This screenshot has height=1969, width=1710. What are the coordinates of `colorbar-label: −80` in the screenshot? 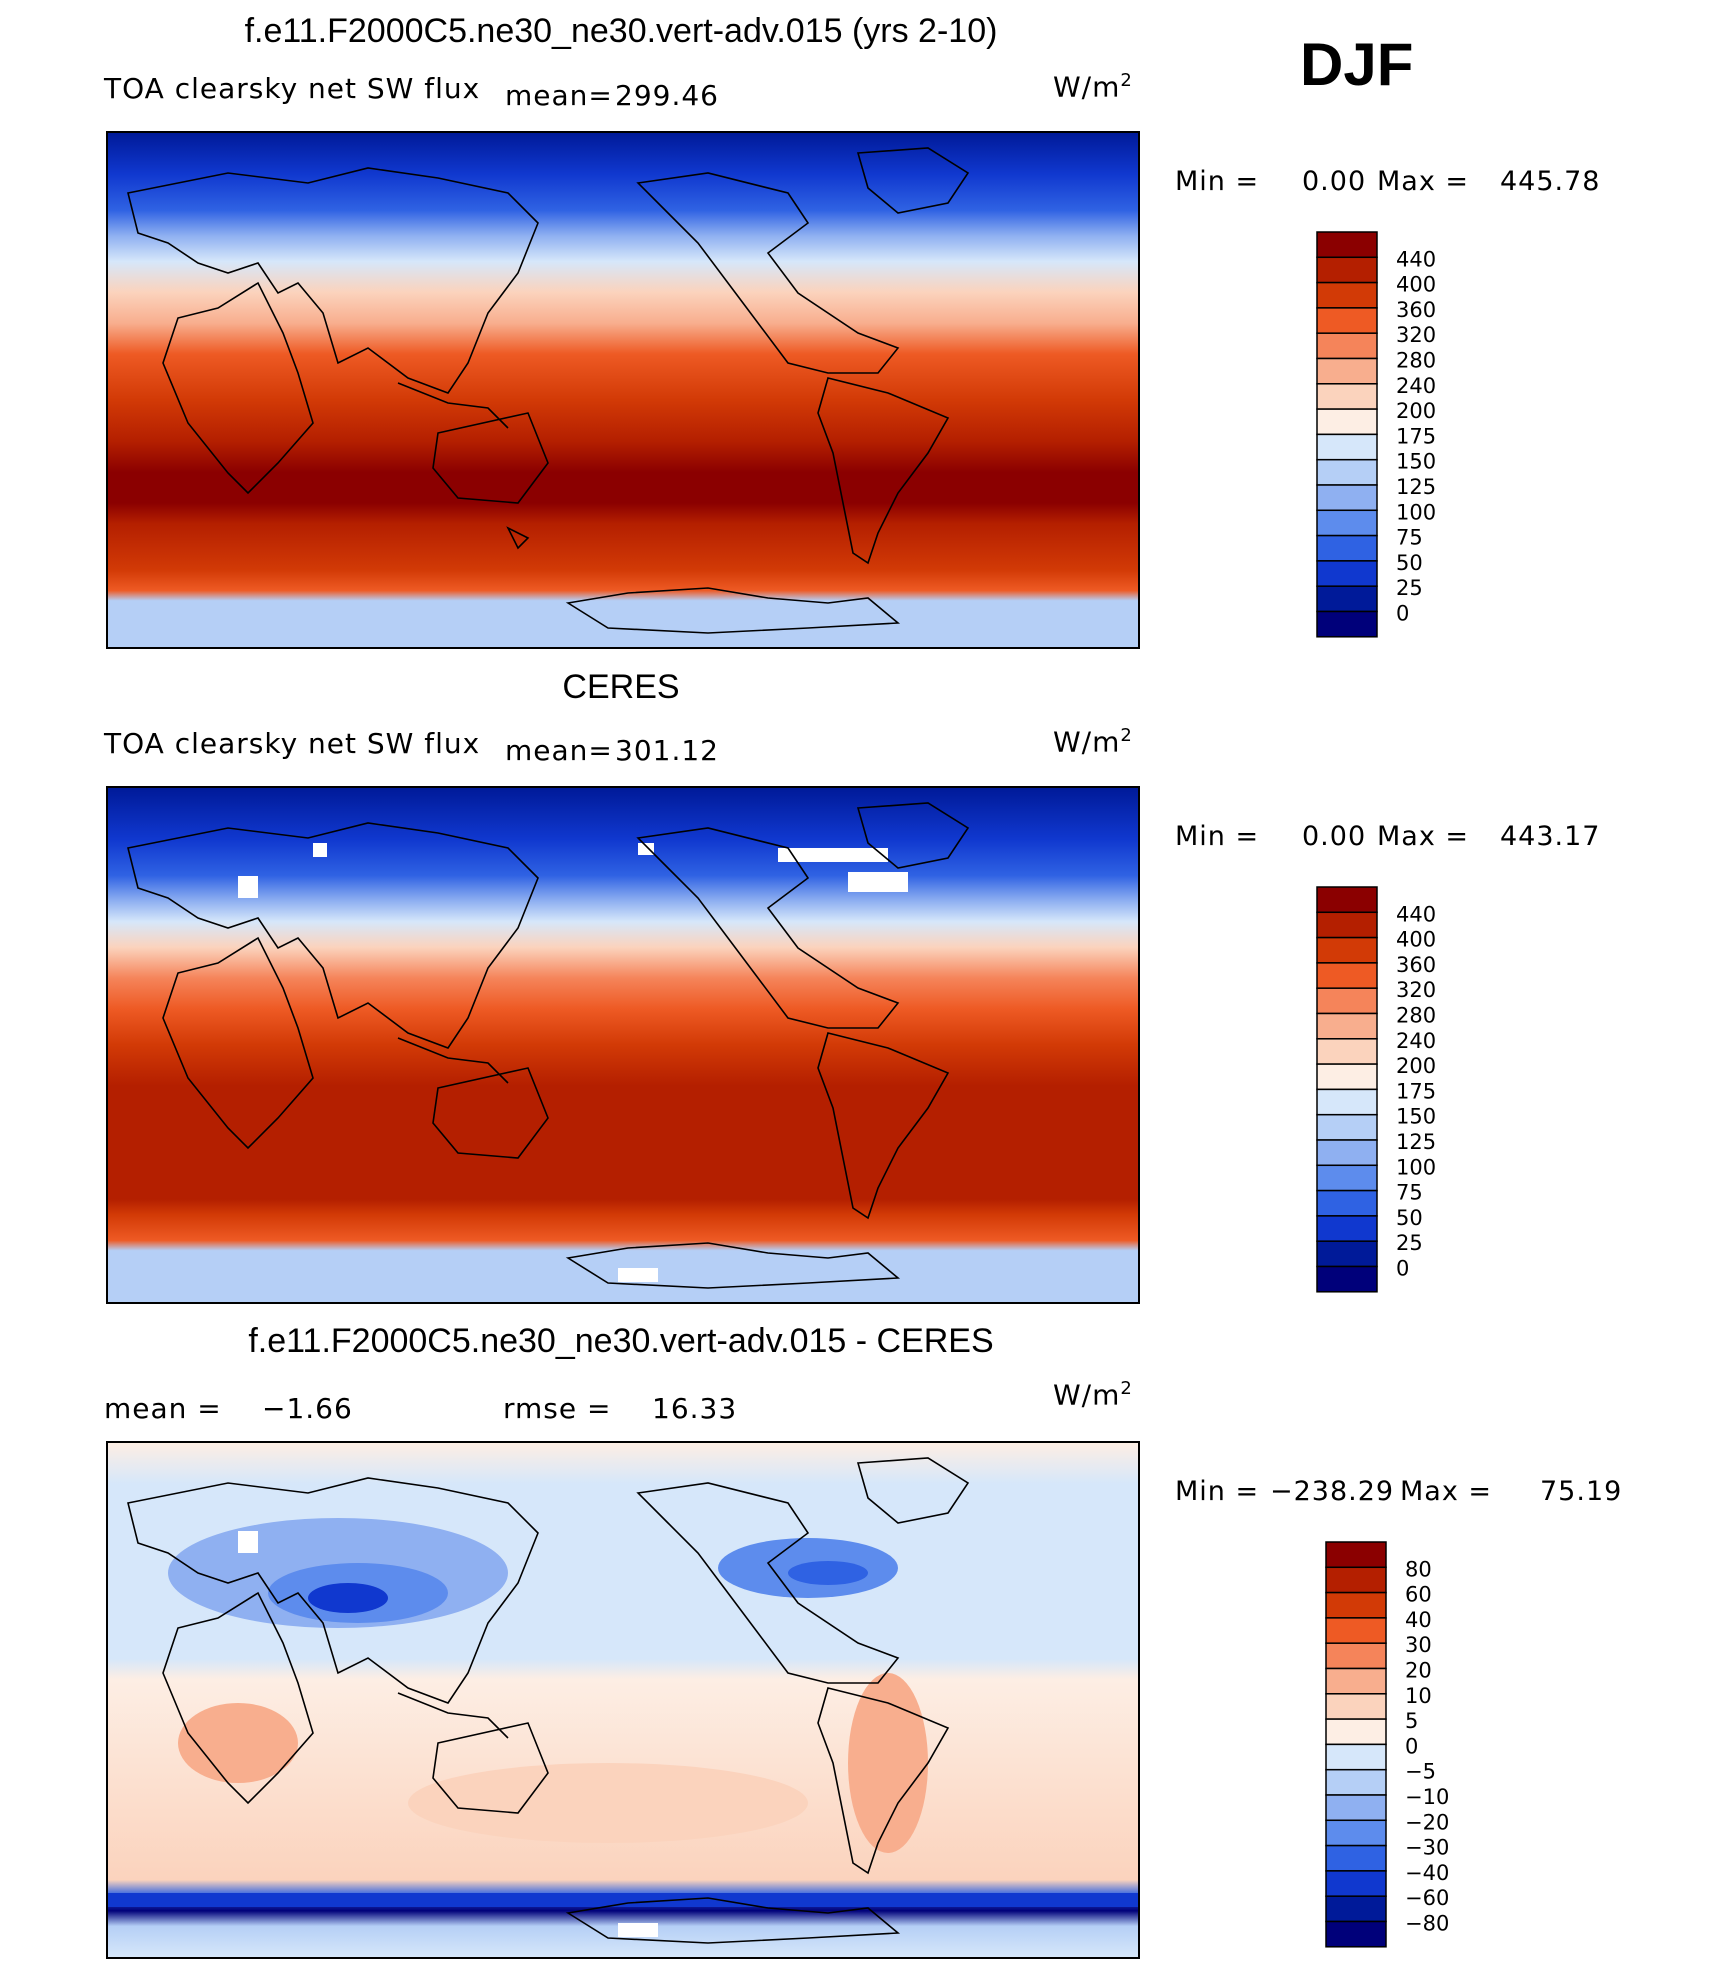 It's located at (1427, 1924).